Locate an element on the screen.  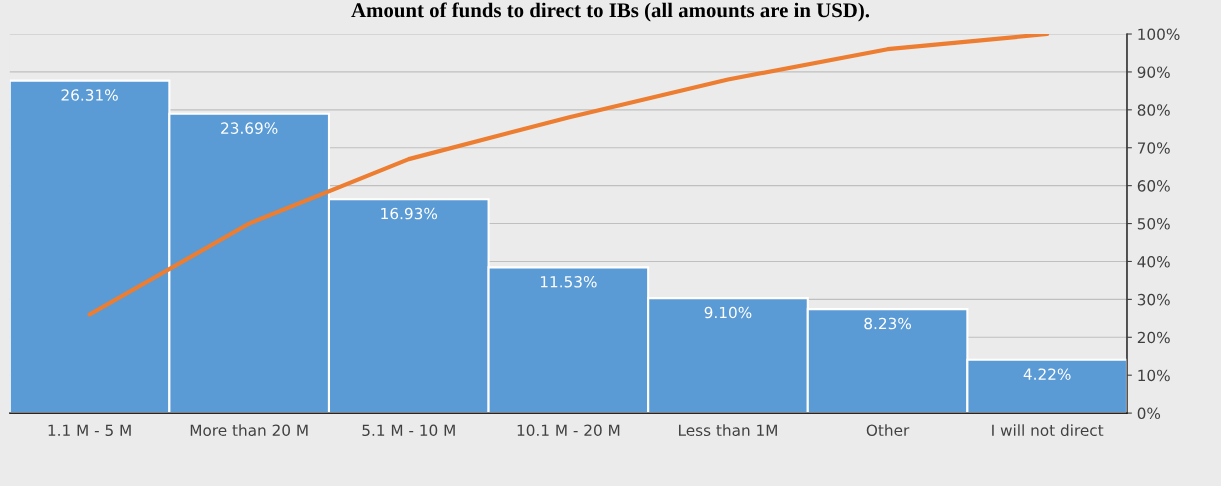
data-label: 16.93% is located at coordinates (409, 213).